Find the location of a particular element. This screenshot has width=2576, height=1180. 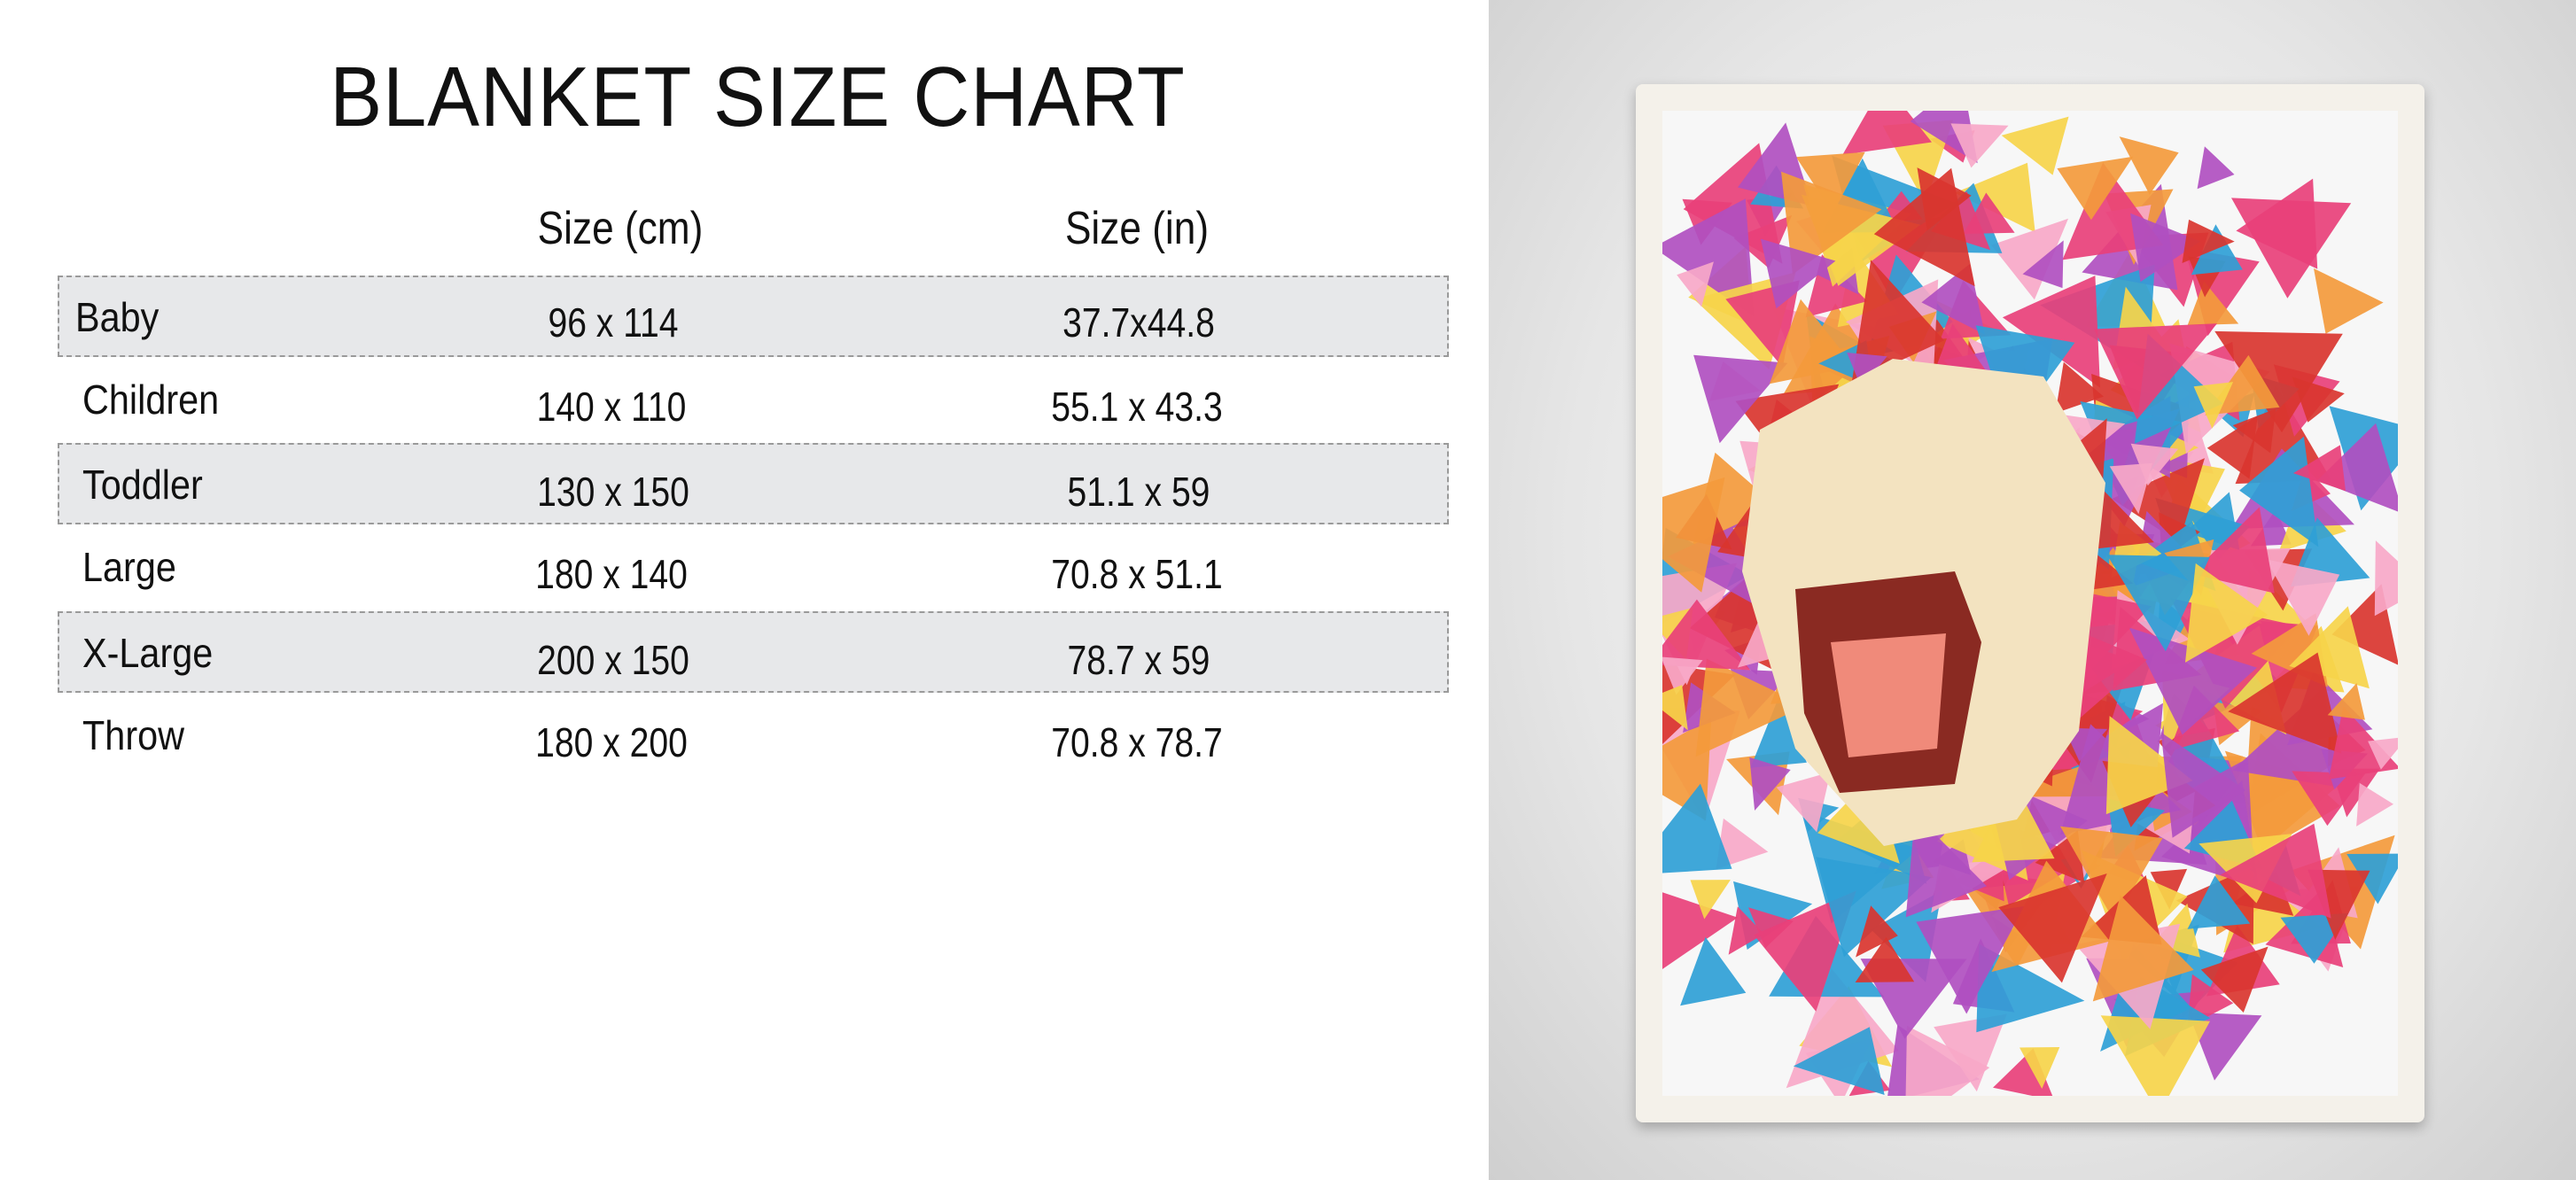

size-cm: 200 x 150 is located at coordinates (613, 660).